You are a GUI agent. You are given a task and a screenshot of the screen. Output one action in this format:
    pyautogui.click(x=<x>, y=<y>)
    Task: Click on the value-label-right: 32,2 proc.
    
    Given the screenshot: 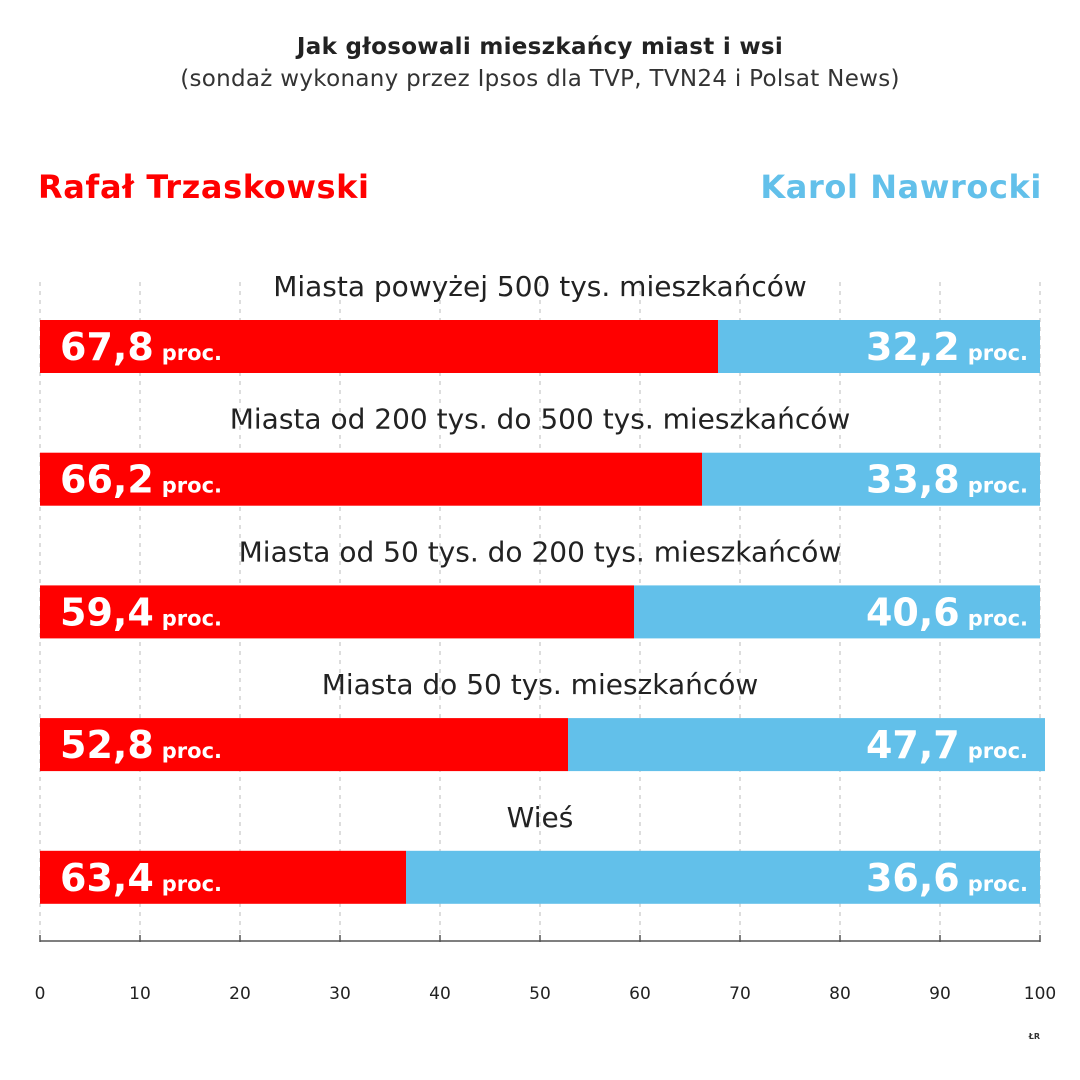 What is the action you would take?
    pyautogui.click(x=947, y=347)
    